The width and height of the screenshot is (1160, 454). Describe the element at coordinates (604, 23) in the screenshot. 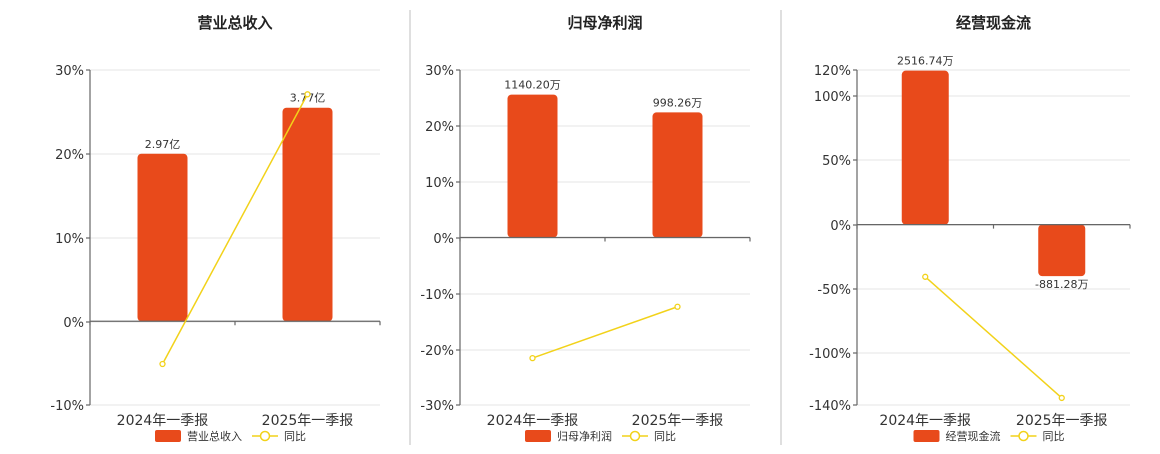

I see `chart-title: 归母净利润` at that location.